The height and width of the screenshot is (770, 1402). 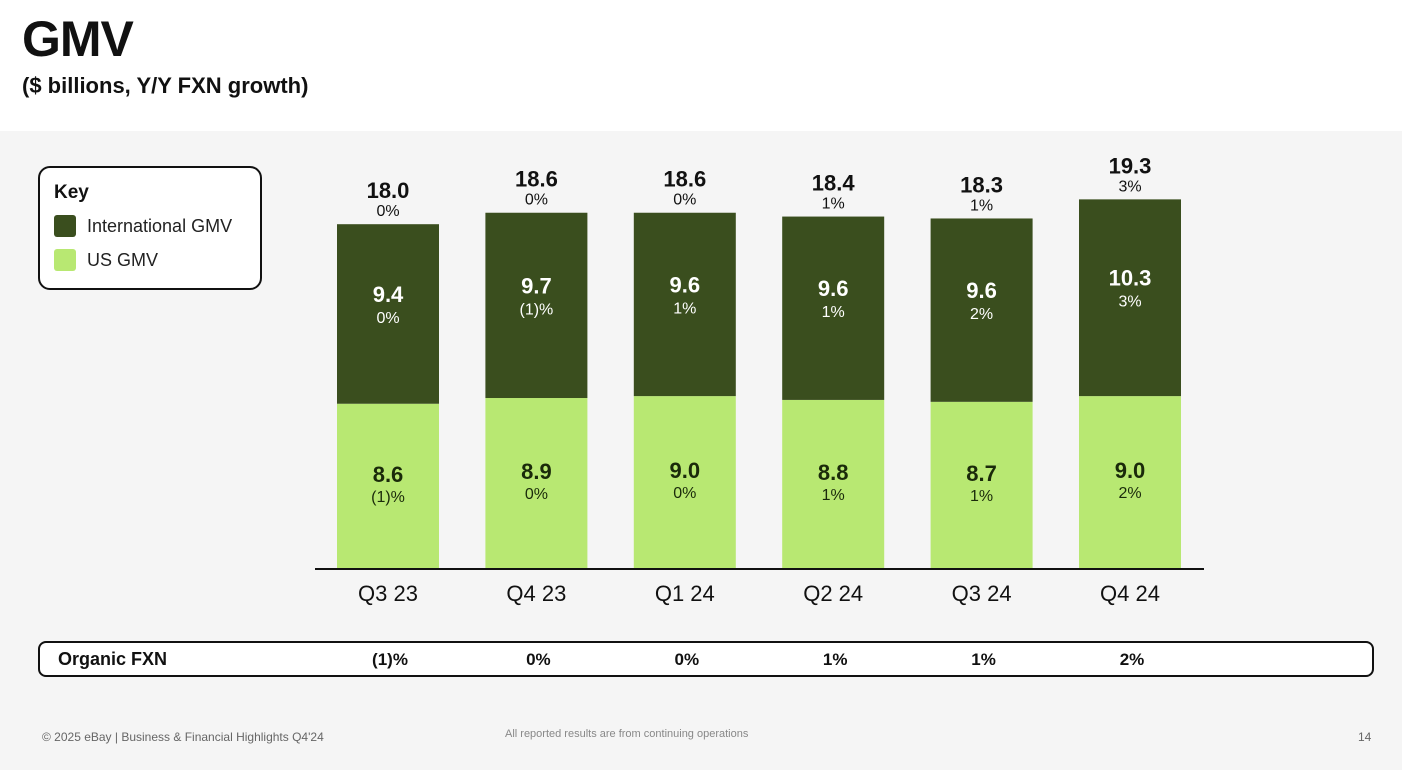 I want to click on legend-item-international: International GMV, so click(x=143, y=226).